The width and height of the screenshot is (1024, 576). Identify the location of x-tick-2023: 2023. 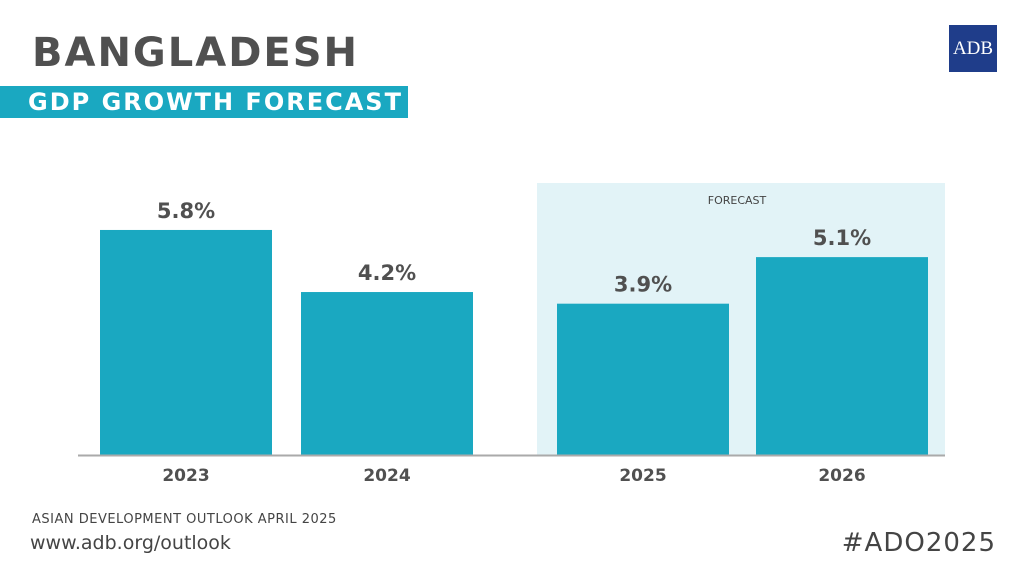
(185, 476).